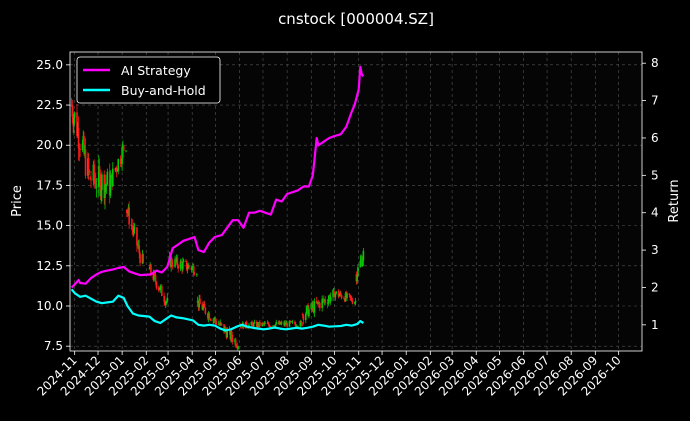 This screenshot has width=690, height=421. What do you see at coordinates (655, 138) in the screenshot?
I see `y-right-tick-label: 6` at bounding box center [655, 138].